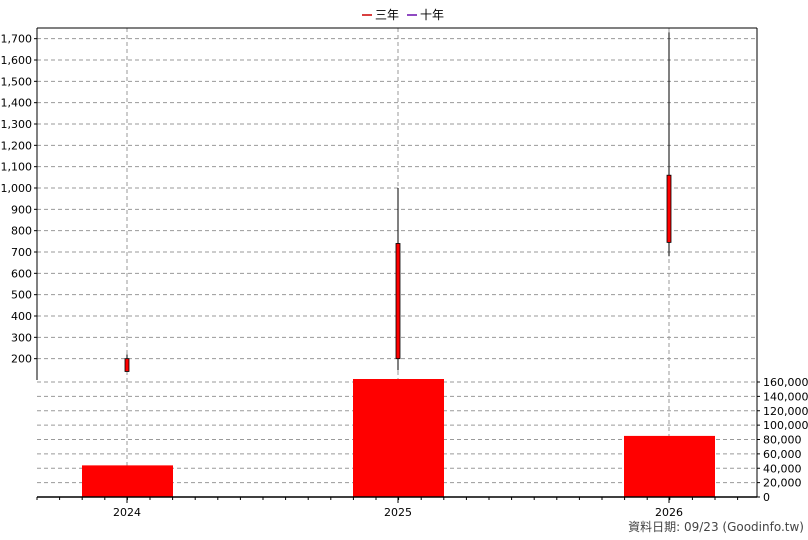 The image size is (808, 540). What do you see at coordinates (782, 483) in the screenshot?
I see `volume-tick-label: 20,000` at bounding box center [782, 483].